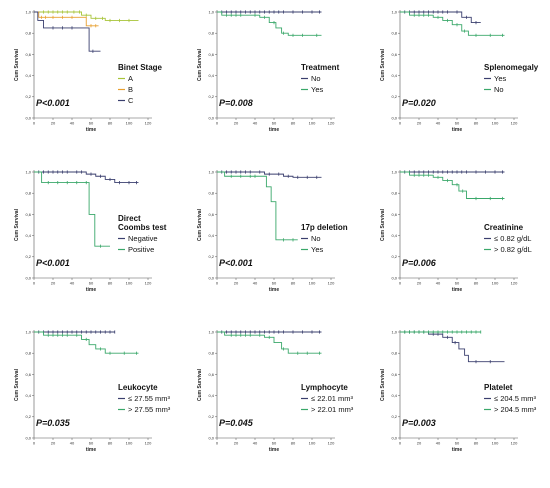 The height and width of the screenshot is (488, 550). What do you see at coordinates (142, 223) in the screenshot?
I see `legend-title: Direct Coombs test` at bounding box center [142, 223].